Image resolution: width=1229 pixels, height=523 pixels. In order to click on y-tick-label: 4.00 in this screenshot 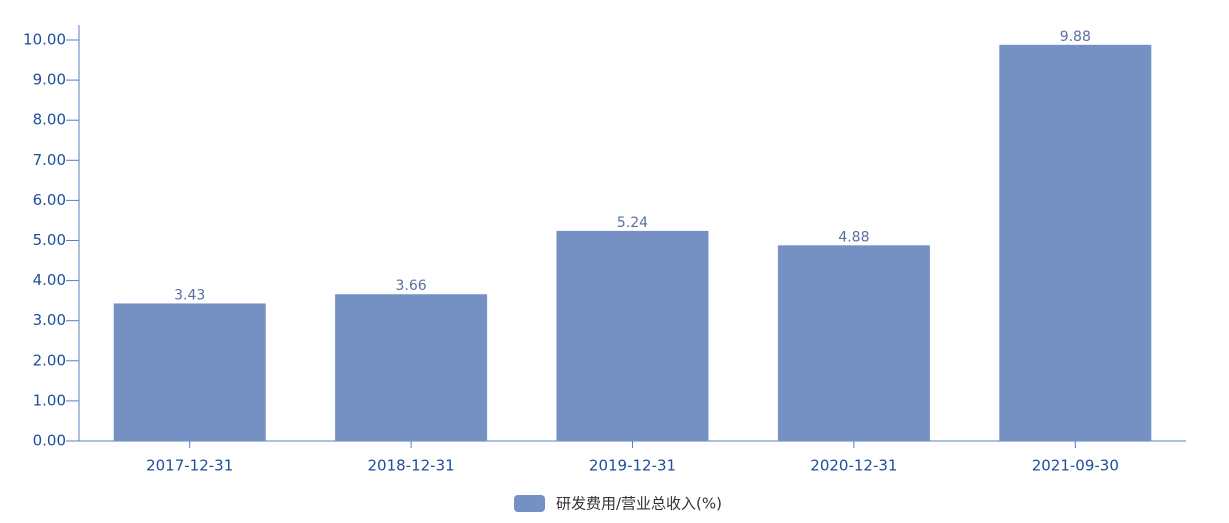, I will do `click(49, 280)`.